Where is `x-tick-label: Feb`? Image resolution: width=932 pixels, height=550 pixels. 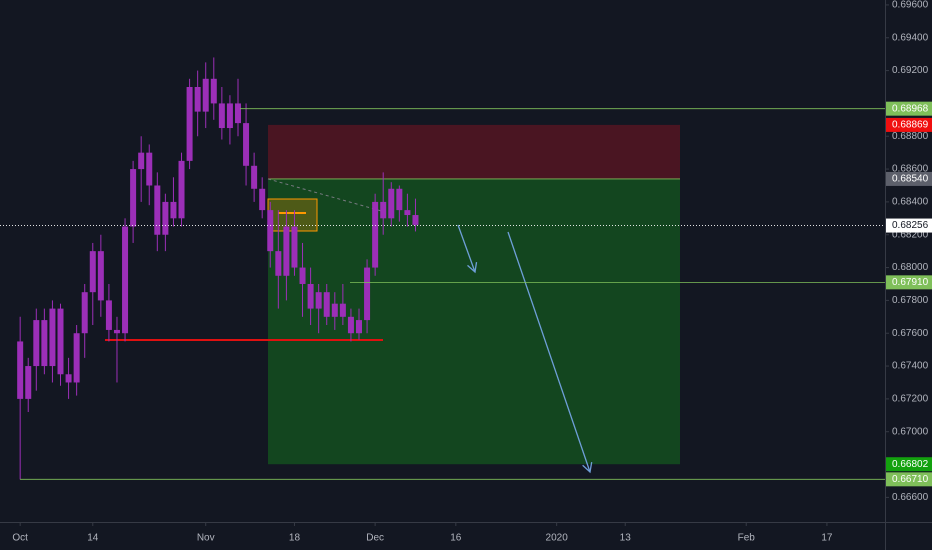
x-tick-label: Feb is located at coordinates (747, 538).